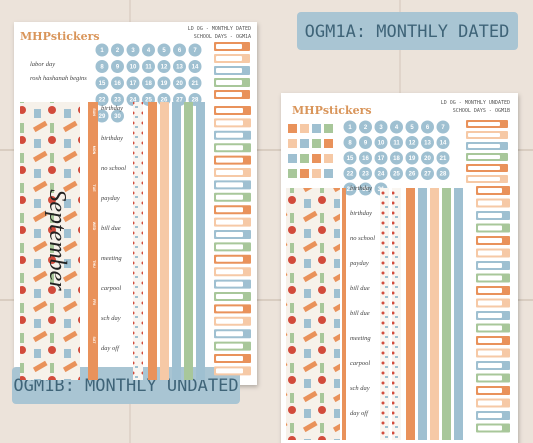 The height and width of the screenshot is (443, 533). What do you see at coordinates (350, 128) in the screenshot?
I see `day-number: 1` at bounding box center [350, 128].